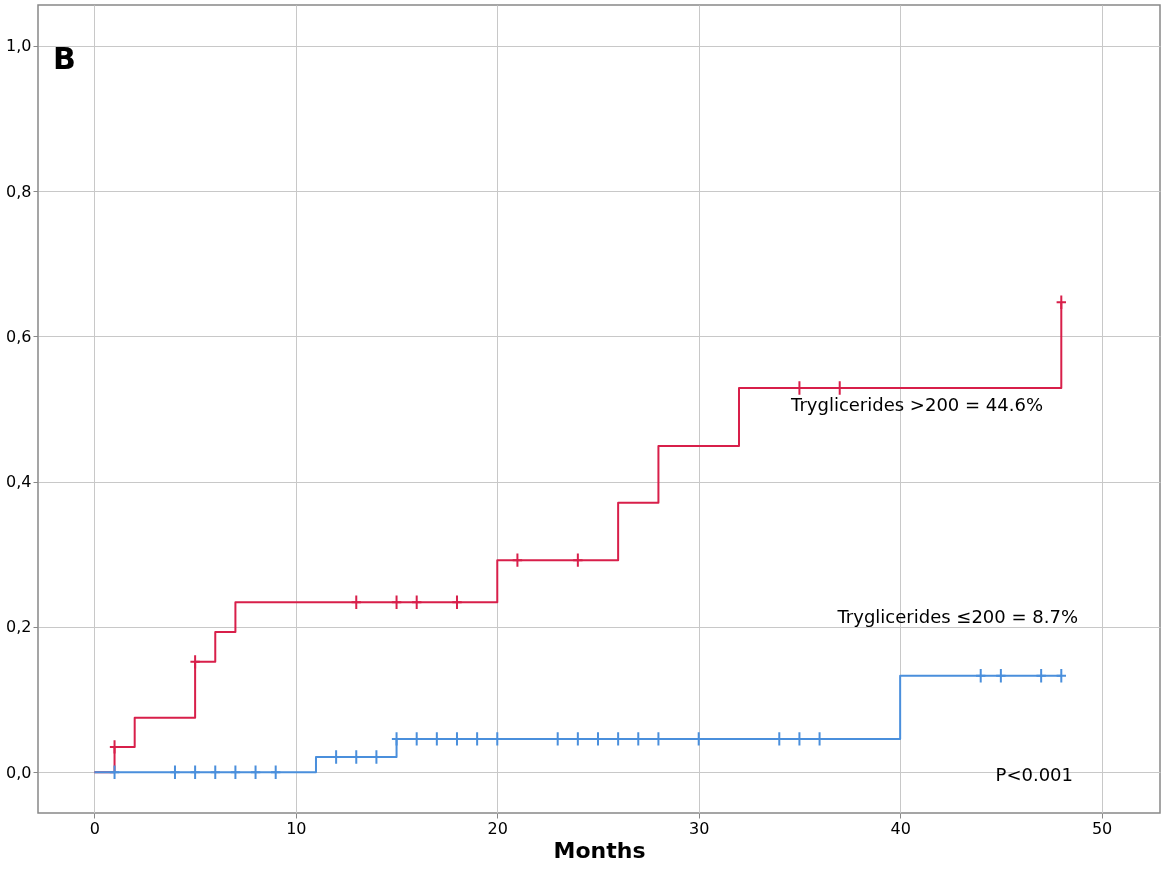 This screenshot has height=871, width=1170. Describe the element at coordinates (497, 828) in the screenshot. I see `x-tick-label: 20` at that location.